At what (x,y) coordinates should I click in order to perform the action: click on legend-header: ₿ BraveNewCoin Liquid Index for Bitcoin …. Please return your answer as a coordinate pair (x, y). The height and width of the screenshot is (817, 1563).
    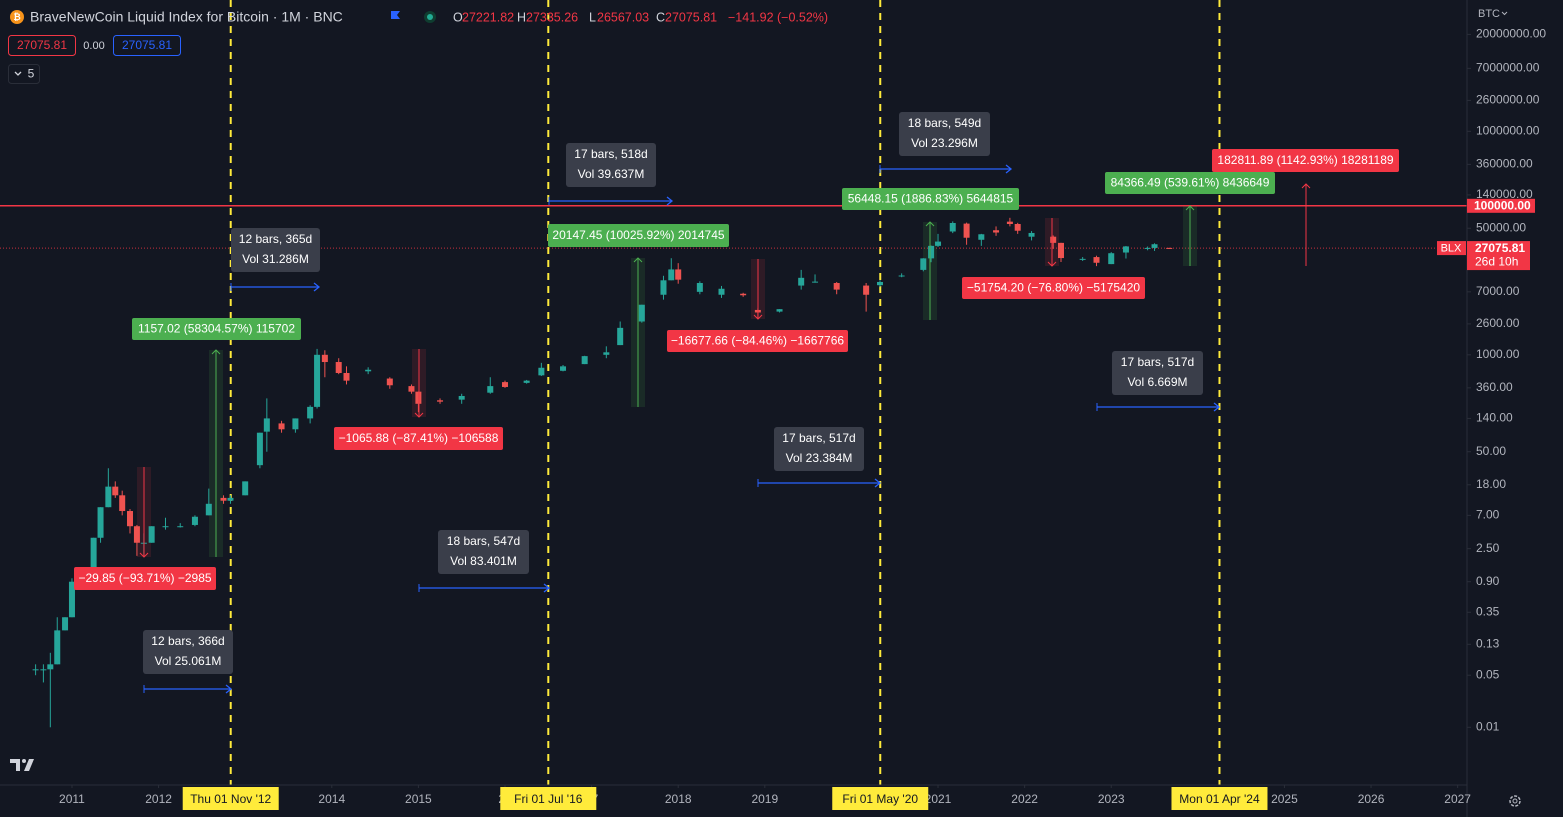
    Looking at the image, I should click on (418, 46).